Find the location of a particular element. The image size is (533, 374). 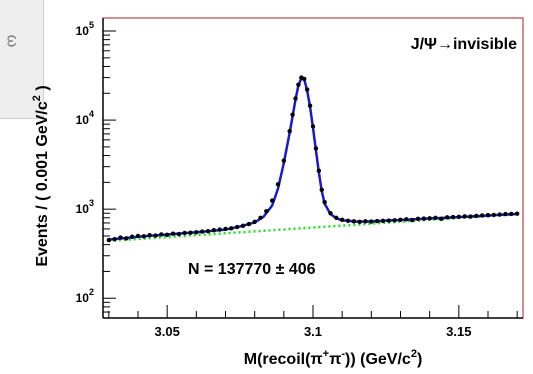

x-tick-label: 3.05 is located at coordinates (167, 331).